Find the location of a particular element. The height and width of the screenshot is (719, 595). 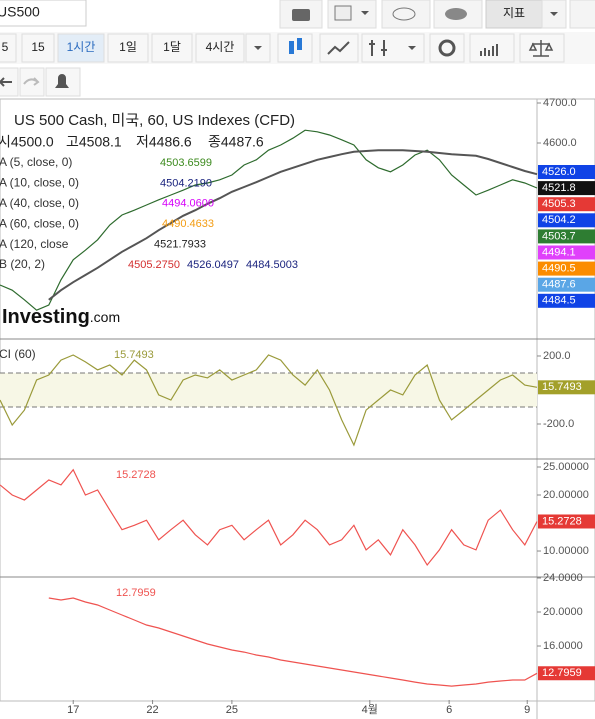

y-tick-label: 200.0 is located at coordinates (557, 356).